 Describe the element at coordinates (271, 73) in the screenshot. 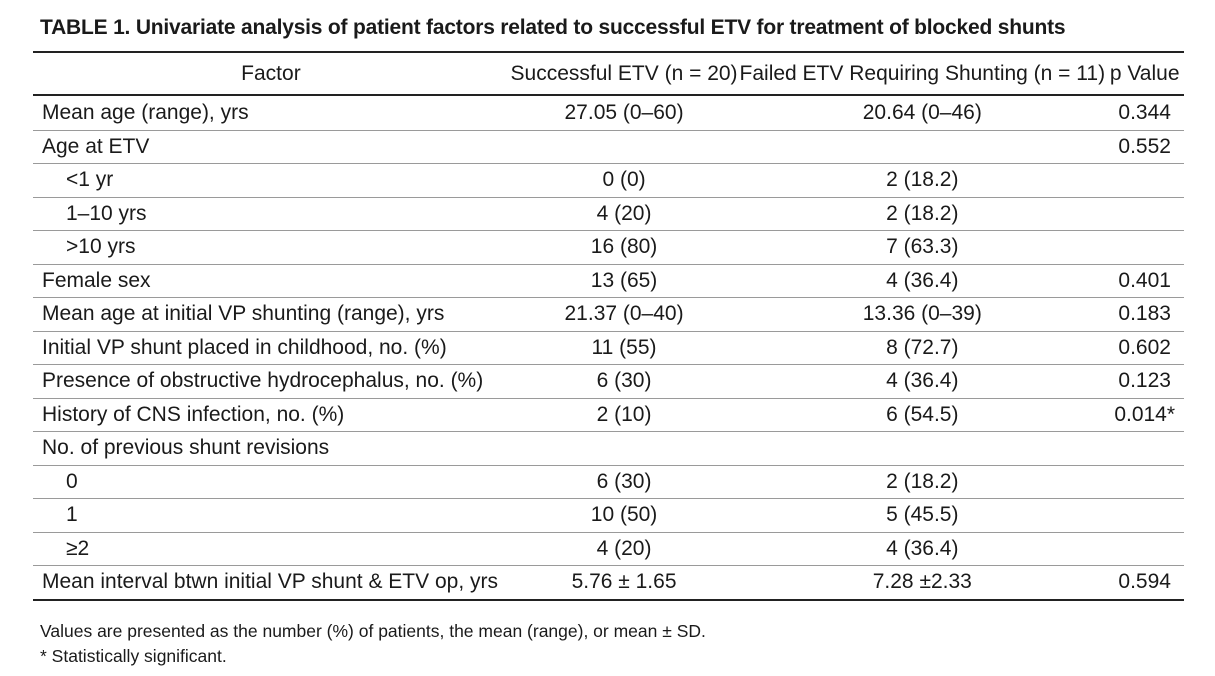

I see `header-factor: Factor` at that location.